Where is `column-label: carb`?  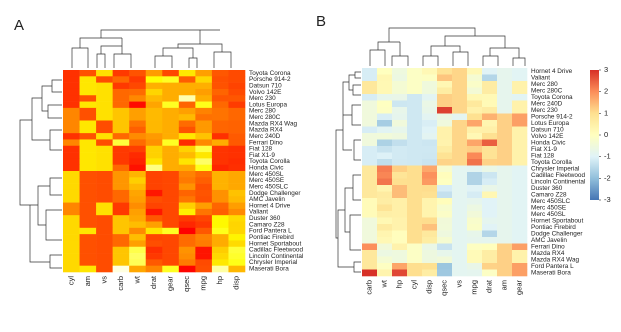
column-label: carb is located at coordinates (368, 287).